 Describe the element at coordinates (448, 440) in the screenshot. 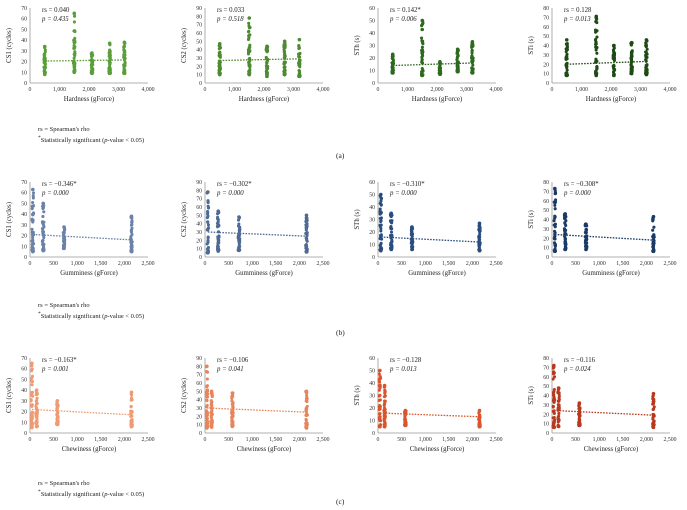

I see `x-tick-label: 1,500` at that location.